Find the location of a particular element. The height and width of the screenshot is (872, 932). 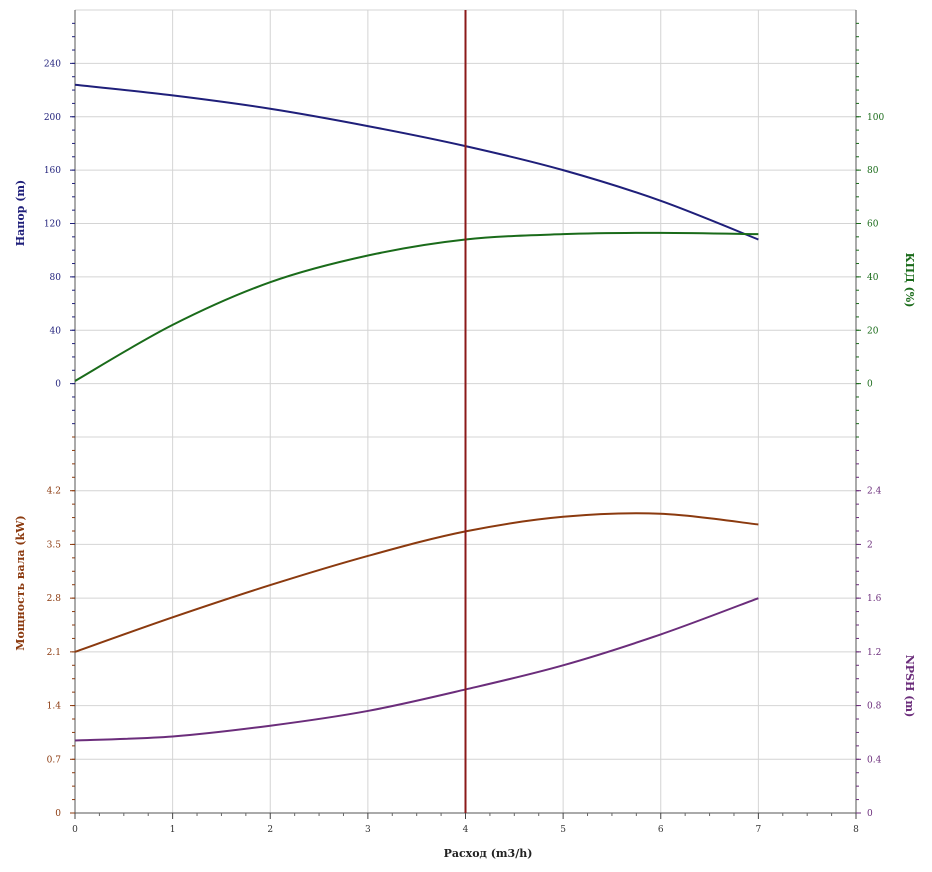

right-tick-label: 60 is located at coordinates (873, 225).